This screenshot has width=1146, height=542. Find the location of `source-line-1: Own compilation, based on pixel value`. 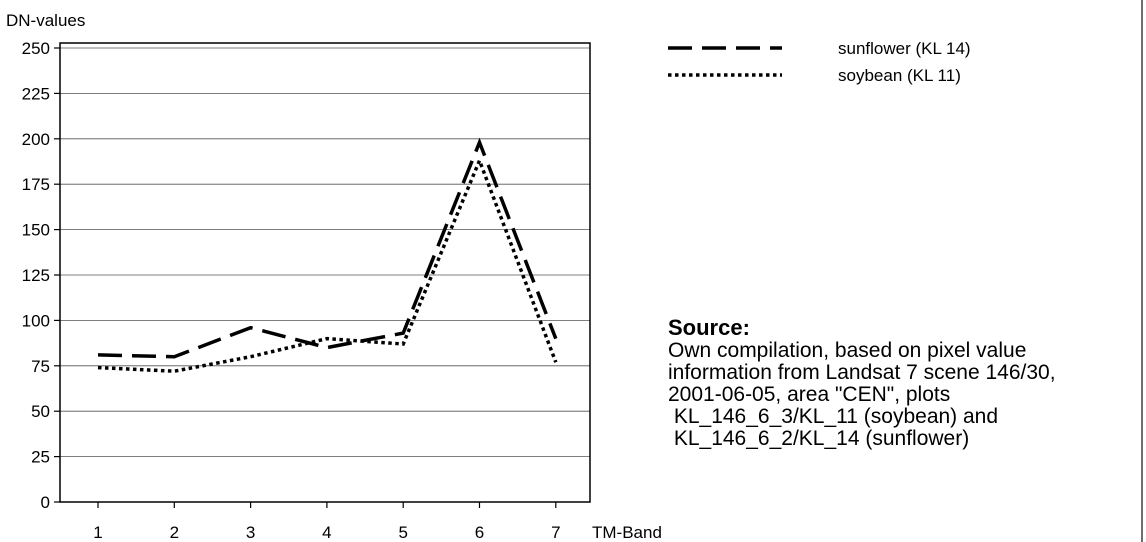

source-line-1: Own compilation, based on pixel value is located at coordinates (847, 350).